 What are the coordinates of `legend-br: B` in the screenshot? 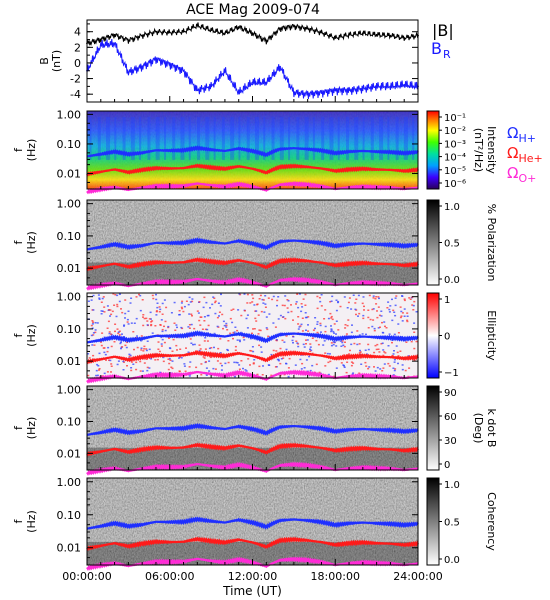 It's located at (436, 48).